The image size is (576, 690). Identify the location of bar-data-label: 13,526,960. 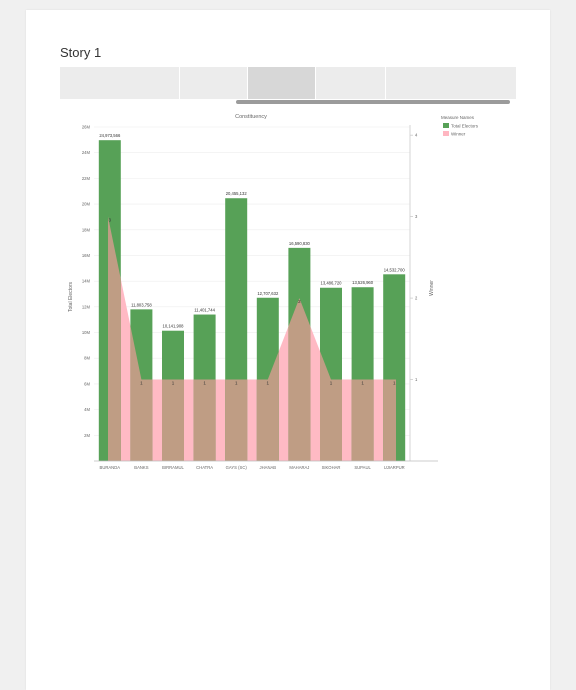
(363, 282).